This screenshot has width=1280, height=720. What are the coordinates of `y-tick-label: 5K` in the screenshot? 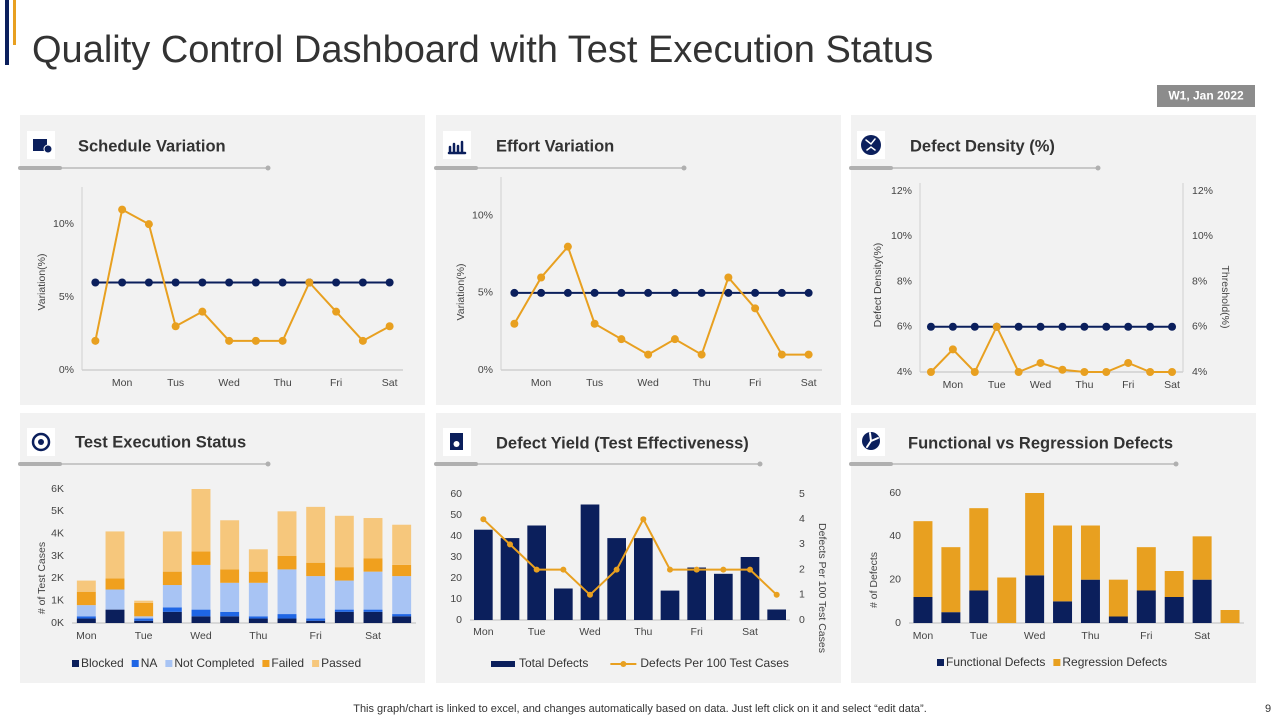 It's located at (57, 511).